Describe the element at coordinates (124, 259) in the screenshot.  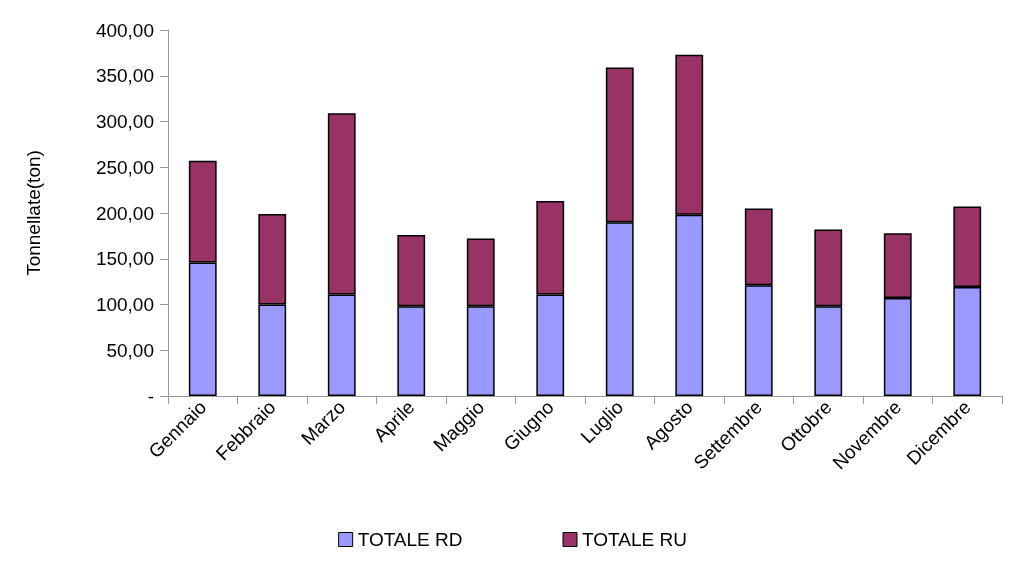
I see `y-tick-label: 150,00` at that location.